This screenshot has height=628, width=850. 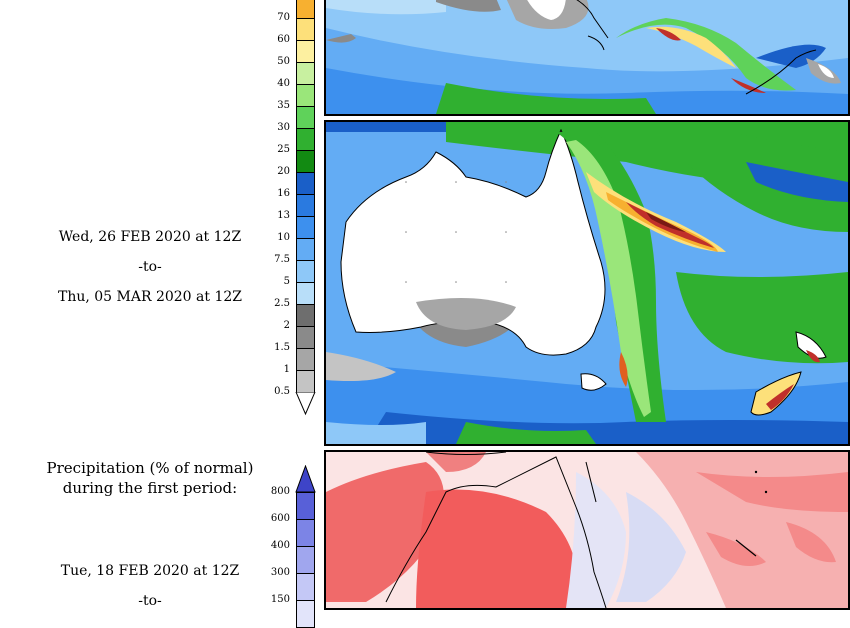 What do you see at coordinates (150, 267) in the screenshot?
I see `period-separator-label: -to-` at bounding box center [150, 267].